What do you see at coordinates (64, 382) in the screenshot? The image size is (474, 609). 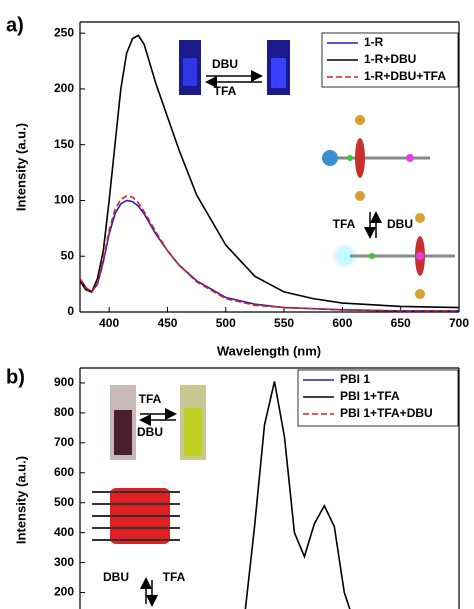 I see `y-tick-label: 900` at bounding box center [64, 382].